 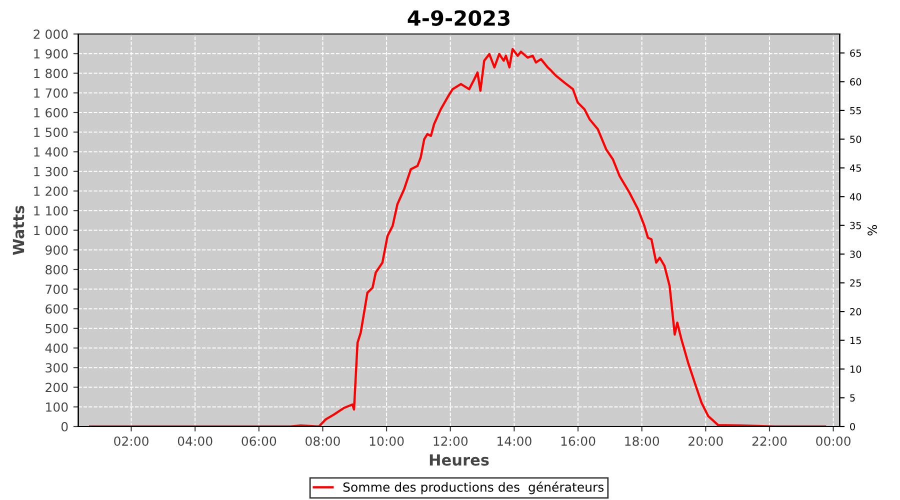 What do you see at coordinates (387, 441) in the screenshot?
I see `x-tick-label: 10:00` at bounding box center [387, 441].